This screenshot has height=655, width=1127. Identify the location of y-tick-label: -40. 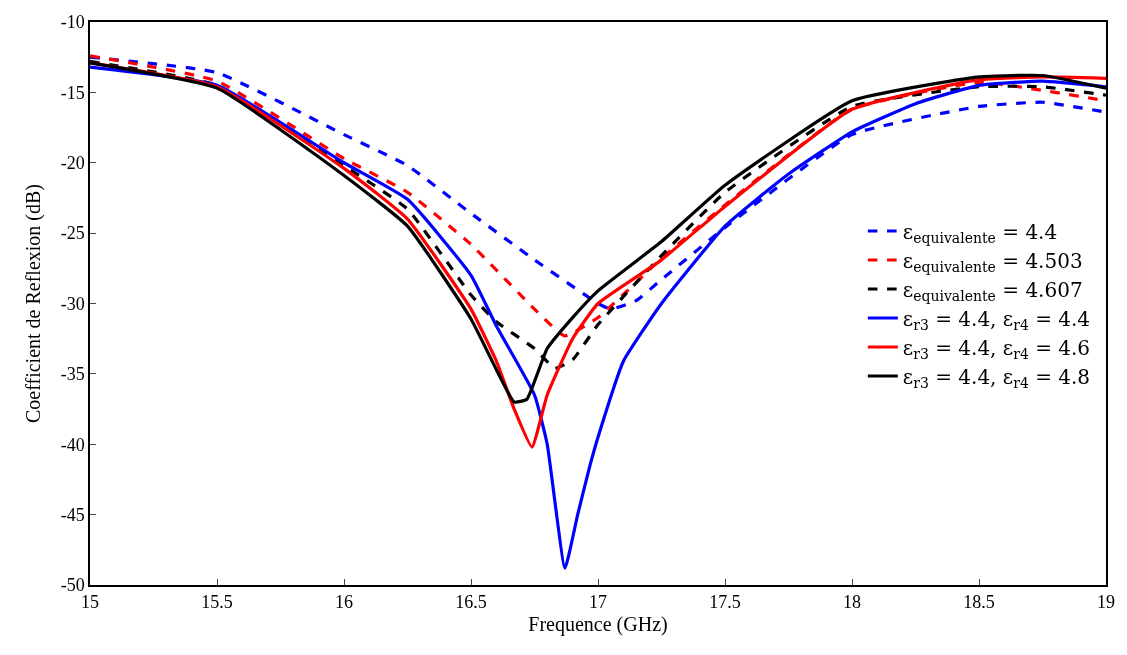
(72, 444).